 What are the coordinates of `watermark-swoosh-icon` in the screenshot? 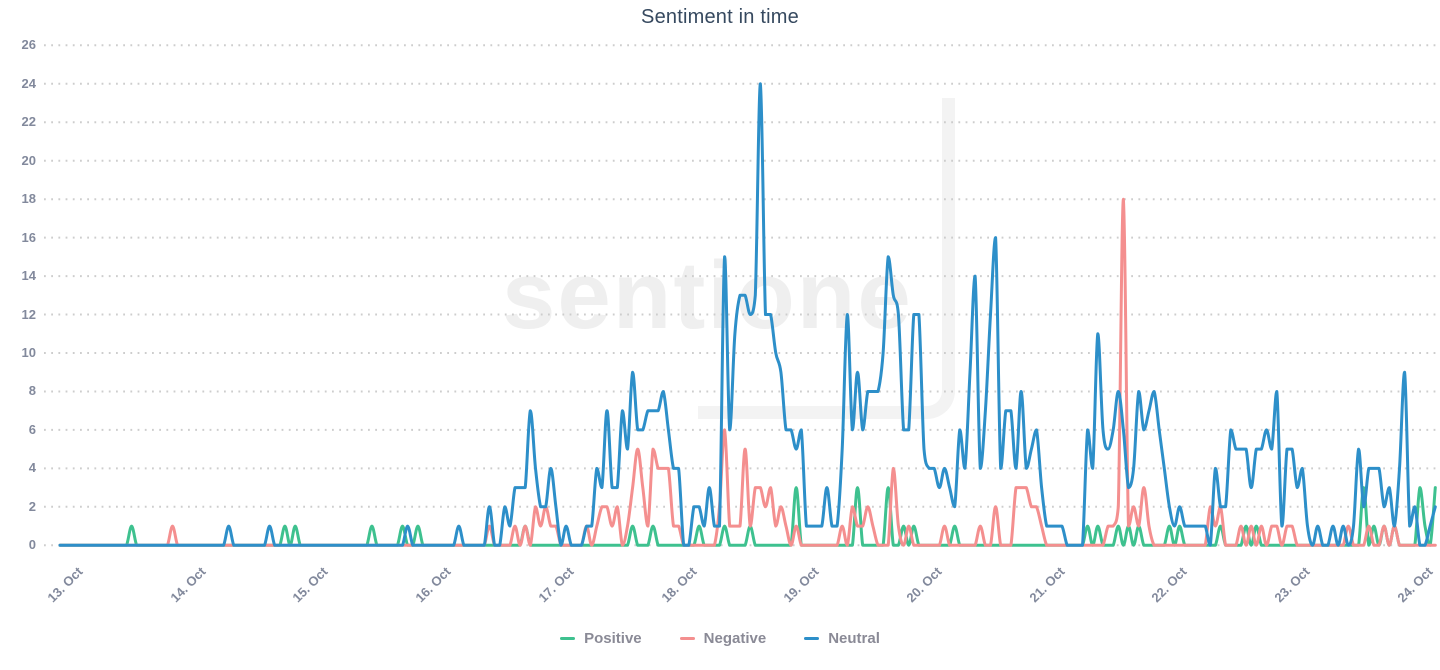 It's located at (826, 258).